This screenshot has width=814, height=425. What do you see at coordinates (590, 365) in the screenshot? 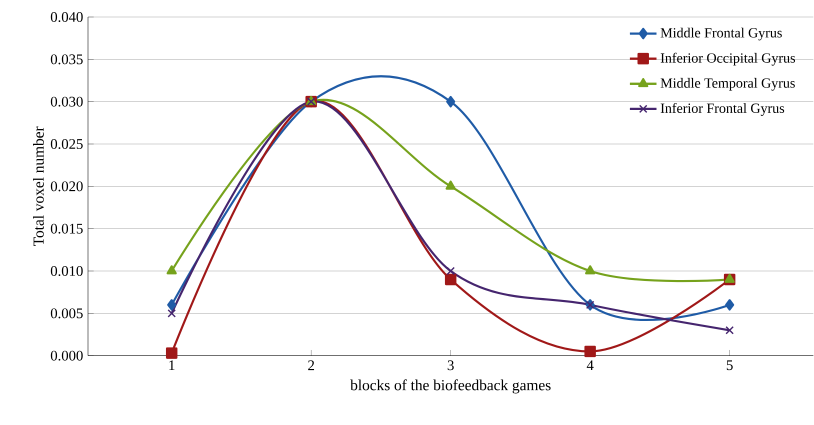
I see `x-tick-label: 4` at bounding box center [590, 365].